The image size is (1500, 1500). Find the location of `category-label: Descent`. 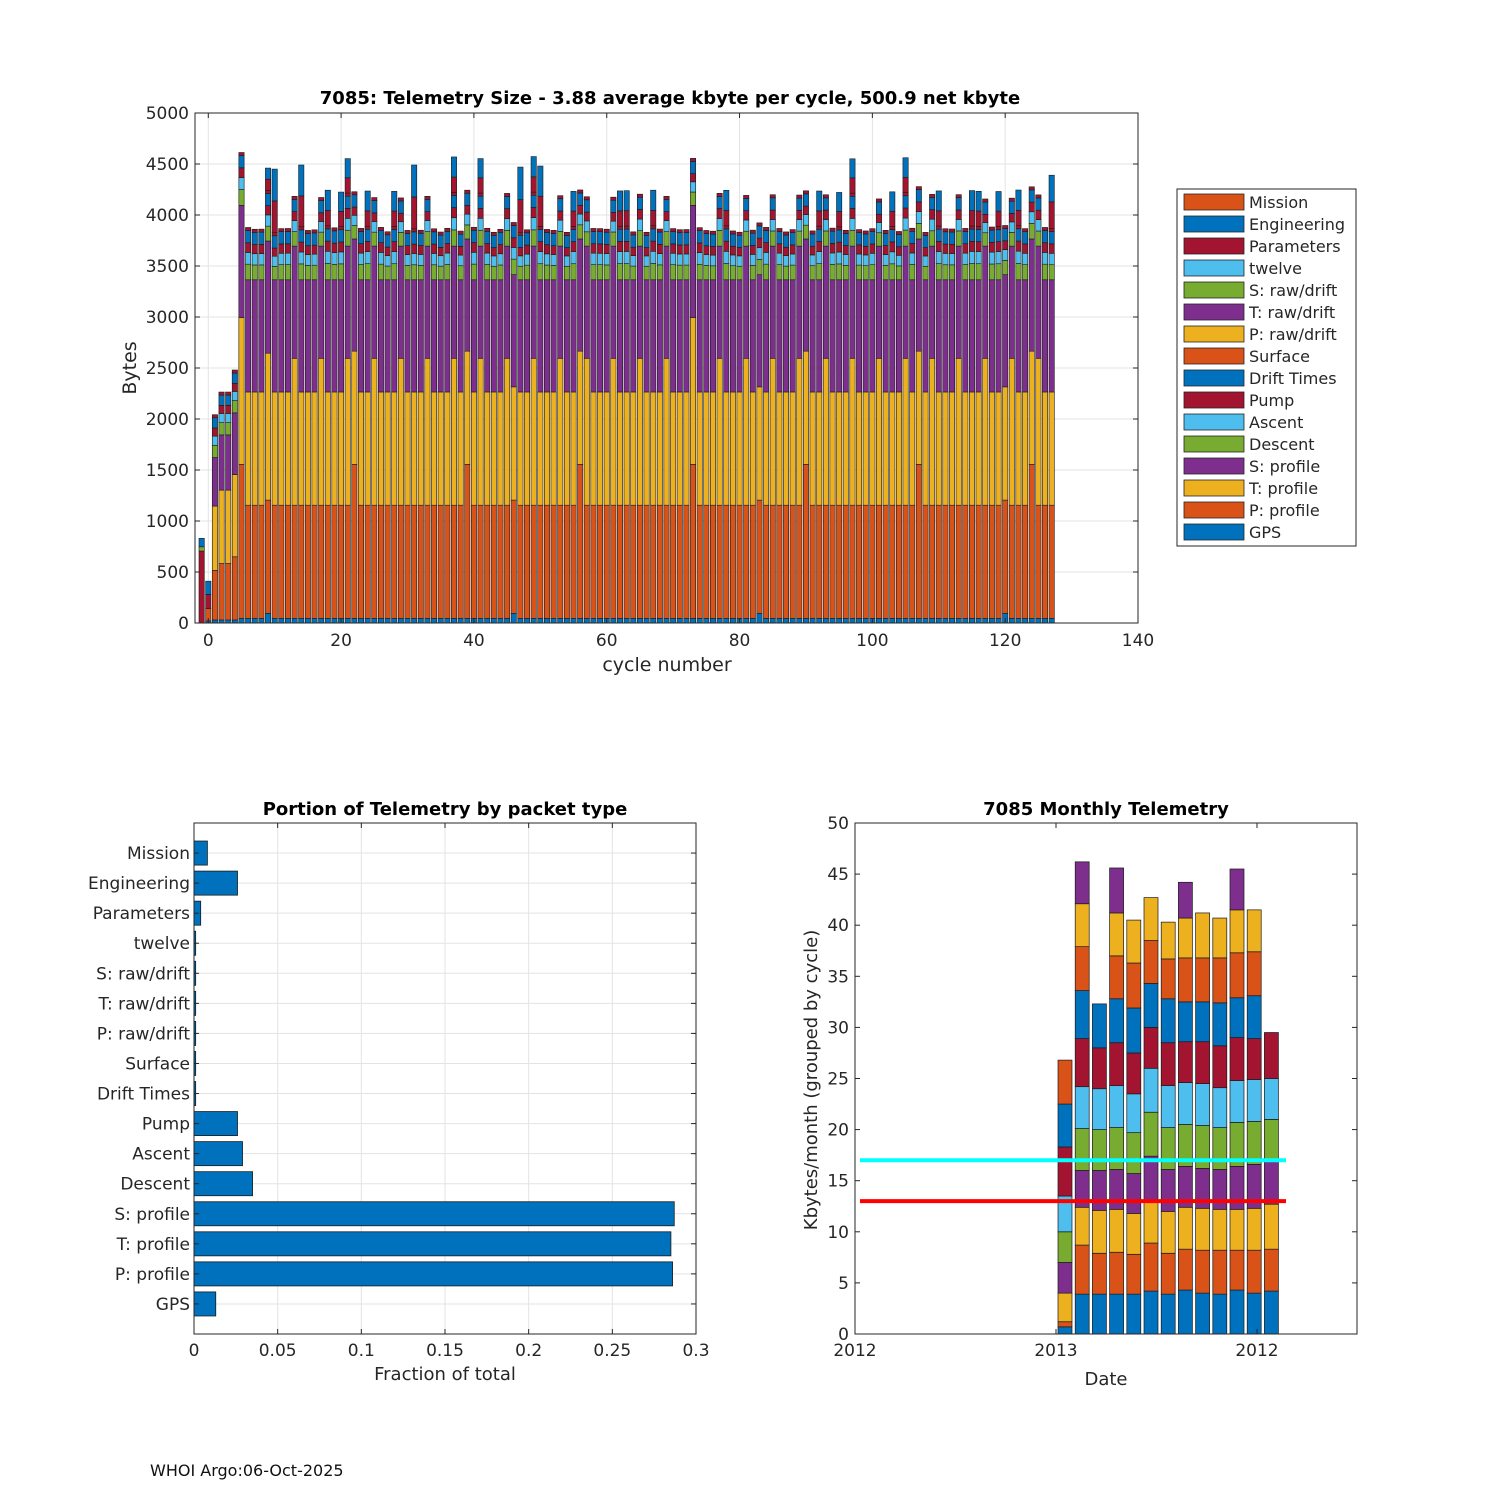

category-label: Descent is located at coordinates (155, 1185).